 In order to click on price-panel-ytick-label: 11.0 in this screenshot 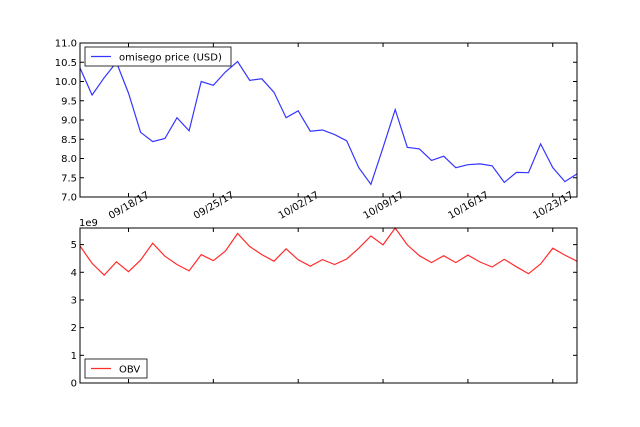, I will do `click(66, 44)`.